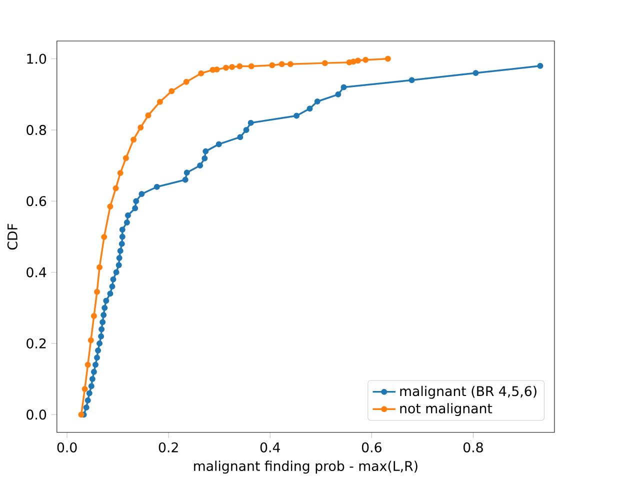  What do you see at coordinates (36, 272) in the screenshot?
I see `y-tick-label: 0.4` at bounding box center [36, 272].